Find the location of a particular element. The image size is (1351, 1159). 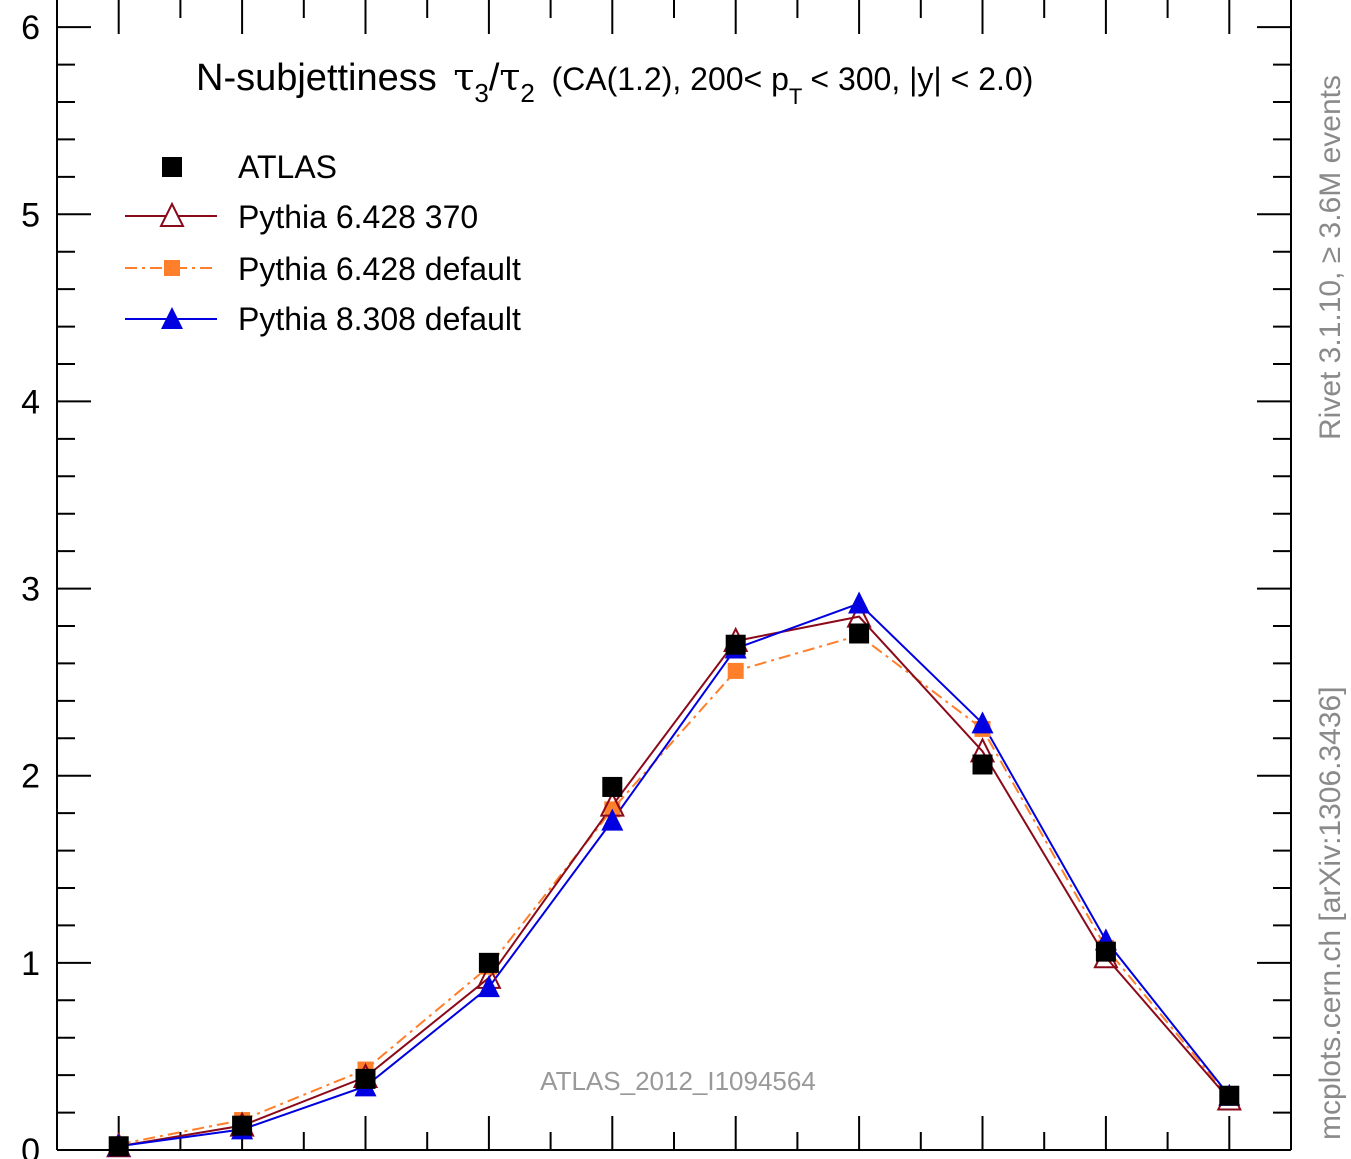

legend-label-pythia6-default: Pythia 6.428 default is located at coordinates (379, 269).